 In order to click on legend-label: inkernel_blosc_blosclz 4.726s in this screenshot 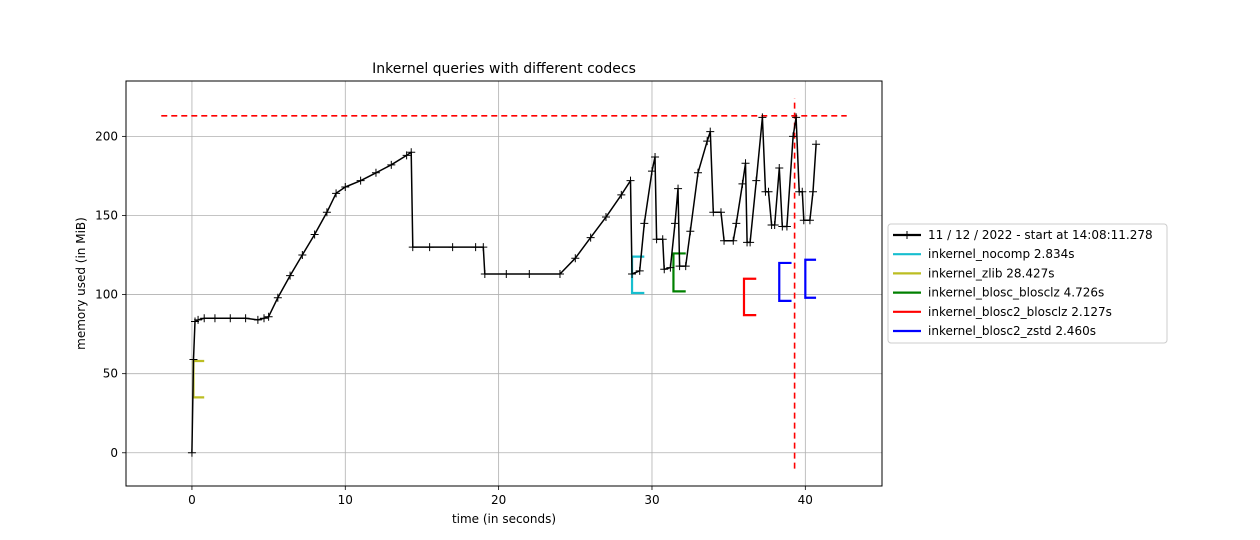, I will do `click(1016, 293)`.